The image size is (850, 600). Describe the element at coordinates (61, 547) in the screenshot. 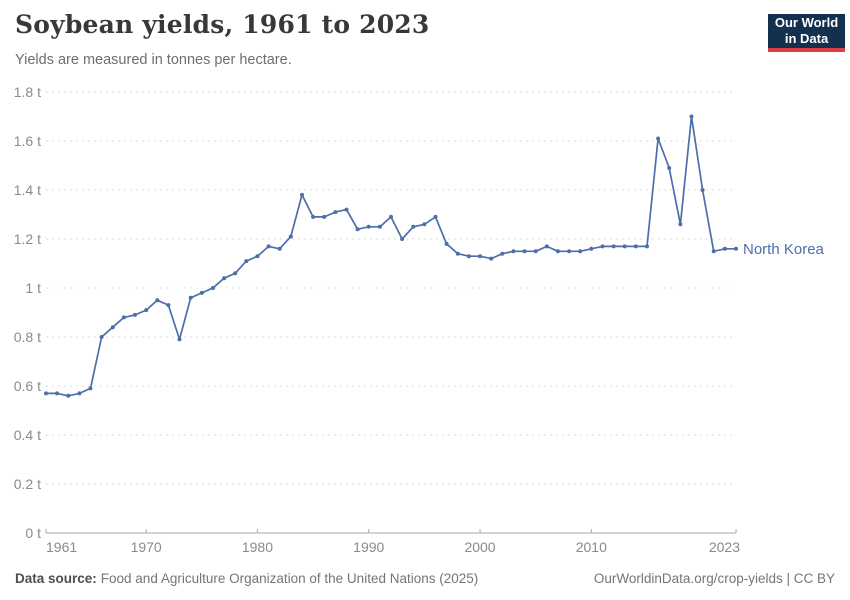

I see `x-axis-tick-label: 1961` at that location.